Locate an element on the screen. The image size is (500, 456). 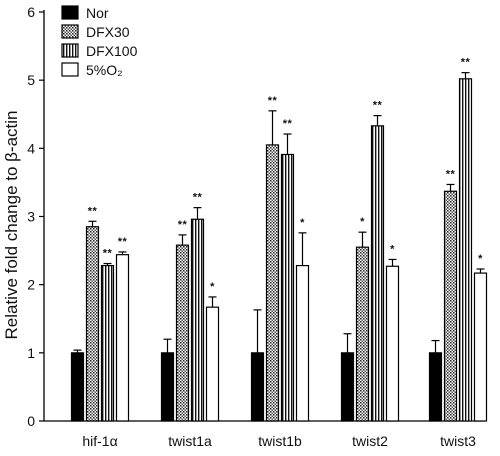
bar-nor-twist3 is located at coordinates (435, 387).